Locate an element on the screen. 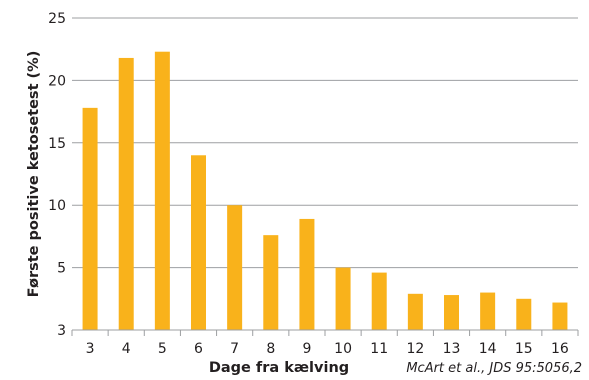  x-tick-label: 4 is located at coordinates (126, 349).